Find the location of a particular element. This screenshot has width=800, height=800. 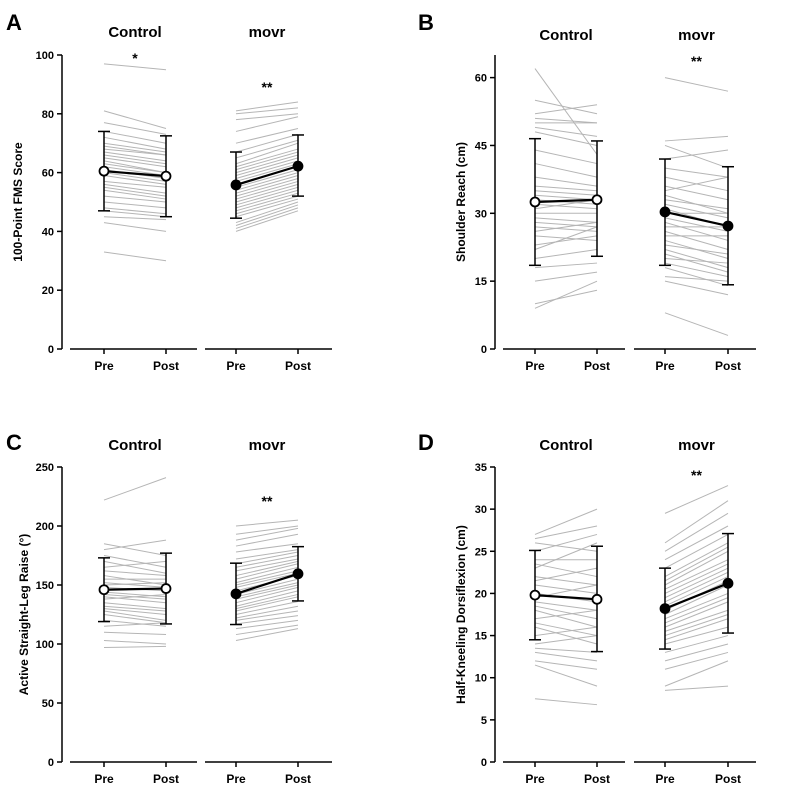

significance-marker: ** is located at coordinates (696, 475).